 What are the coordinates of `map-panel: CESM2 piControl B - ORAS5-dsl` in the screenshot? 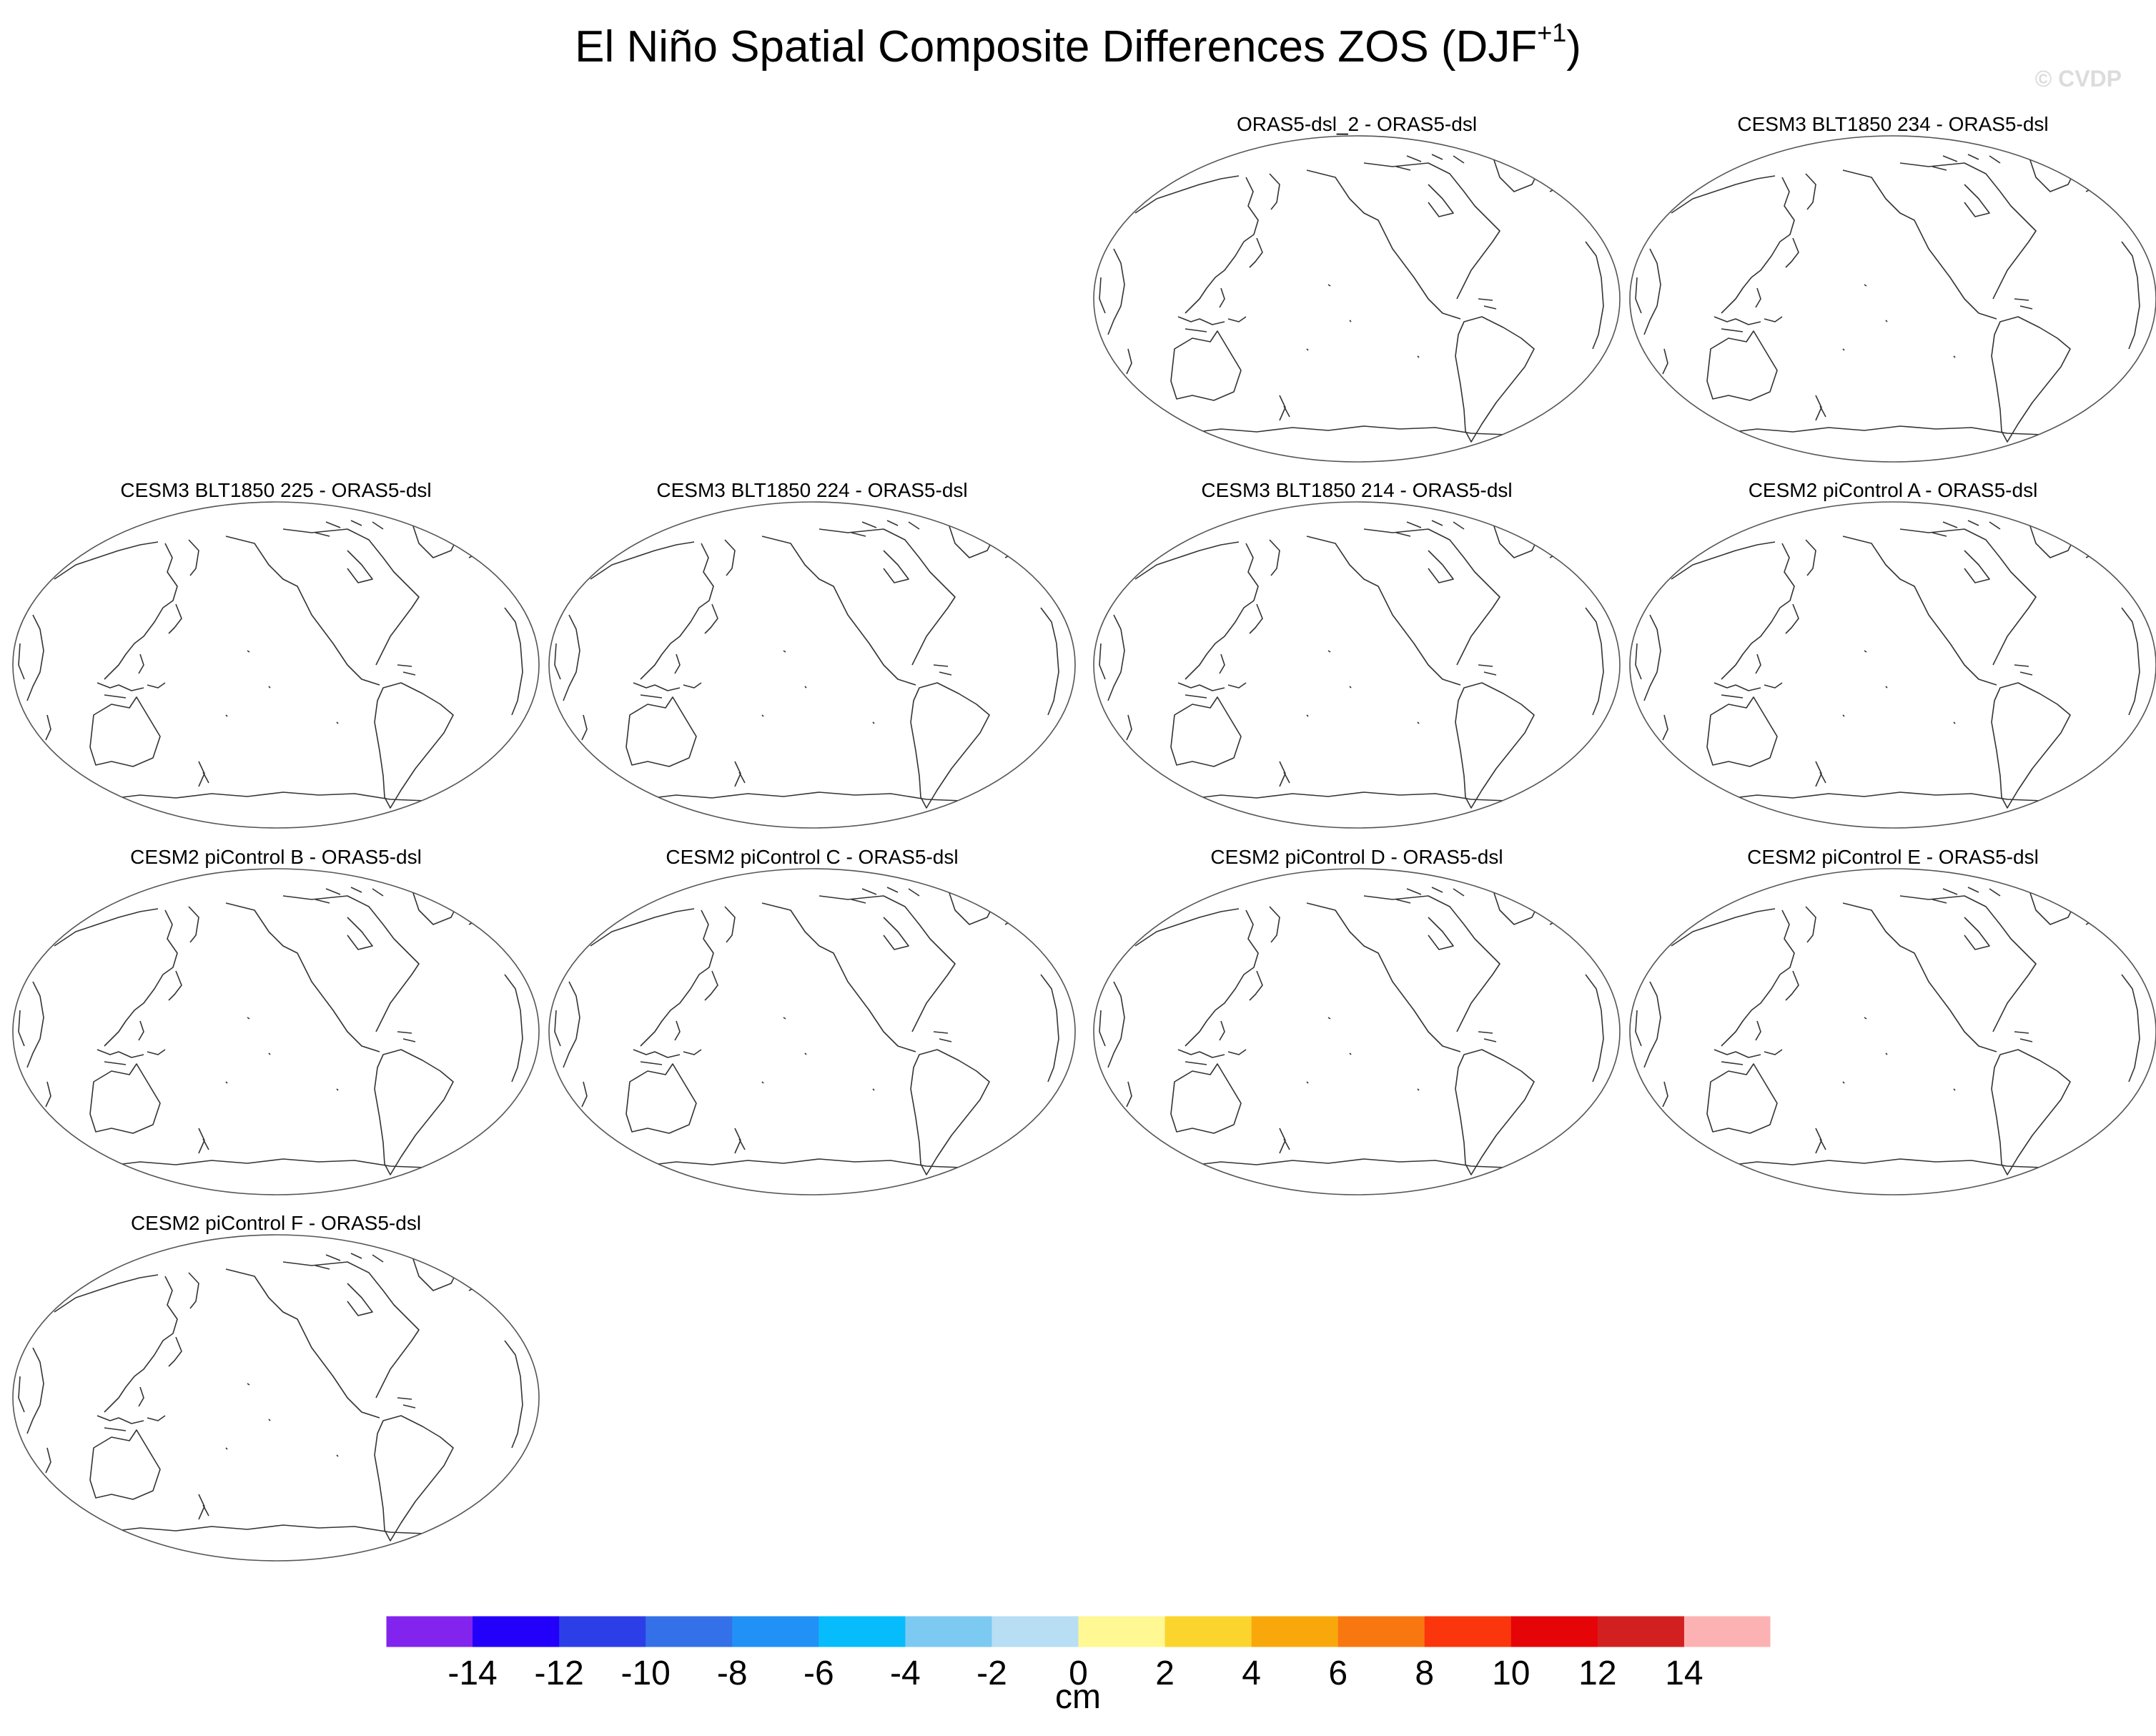 It's located at (275, 1024).